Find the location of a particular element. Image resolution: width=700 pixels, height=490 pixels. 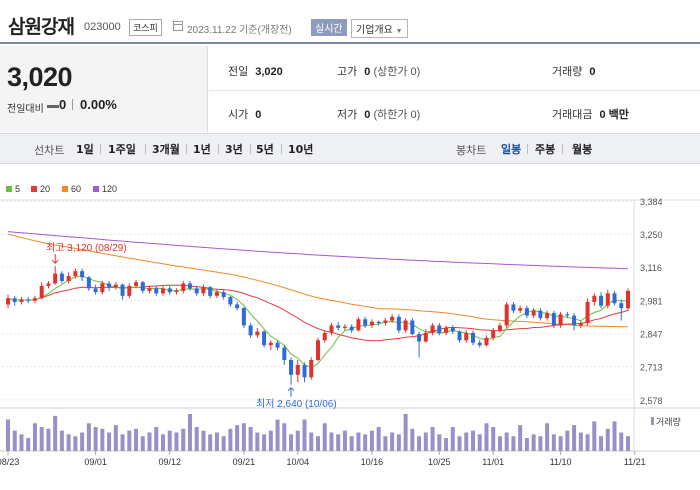

line-chart-title: 선차트 is located at coordinates (49, 150).